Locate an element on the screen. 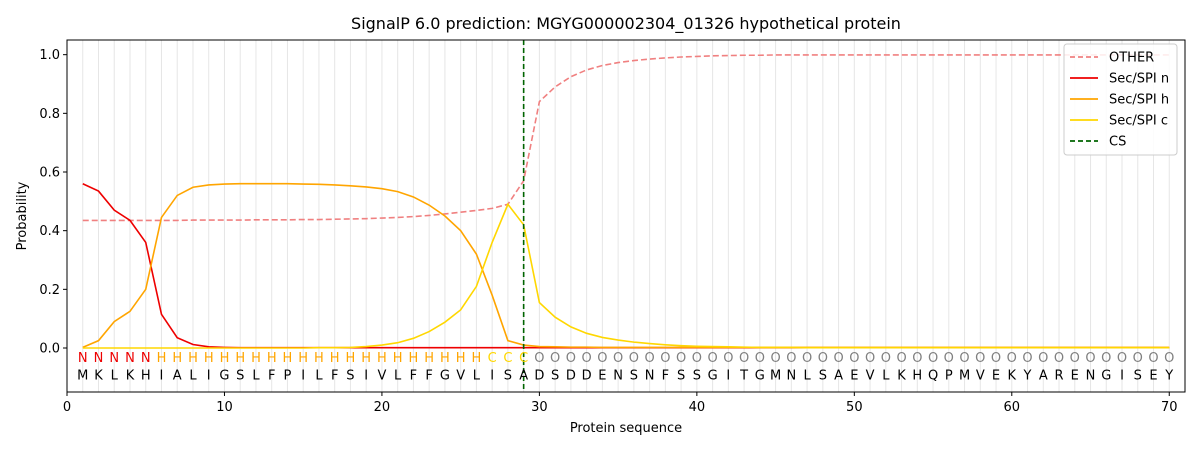  residue-label: Y is located at coordinates (1027, 376).